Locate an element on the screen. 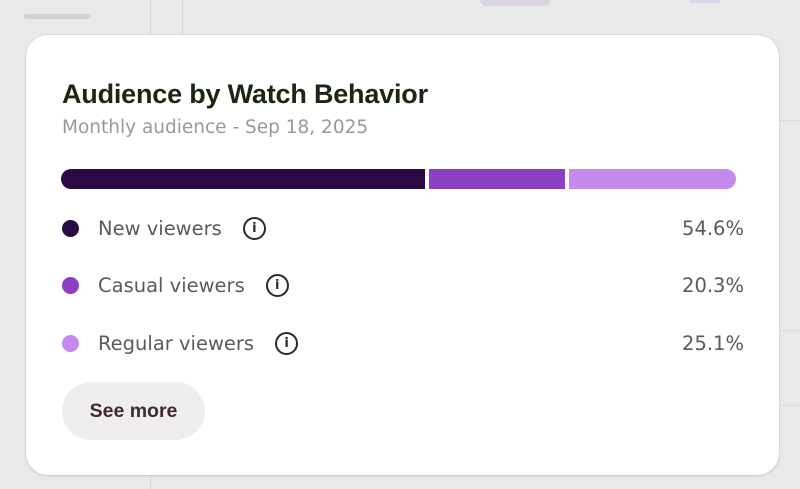 This screenshot has width=800, height=489. bar-segment-casual-viewers is located at coordinates (497, 179).